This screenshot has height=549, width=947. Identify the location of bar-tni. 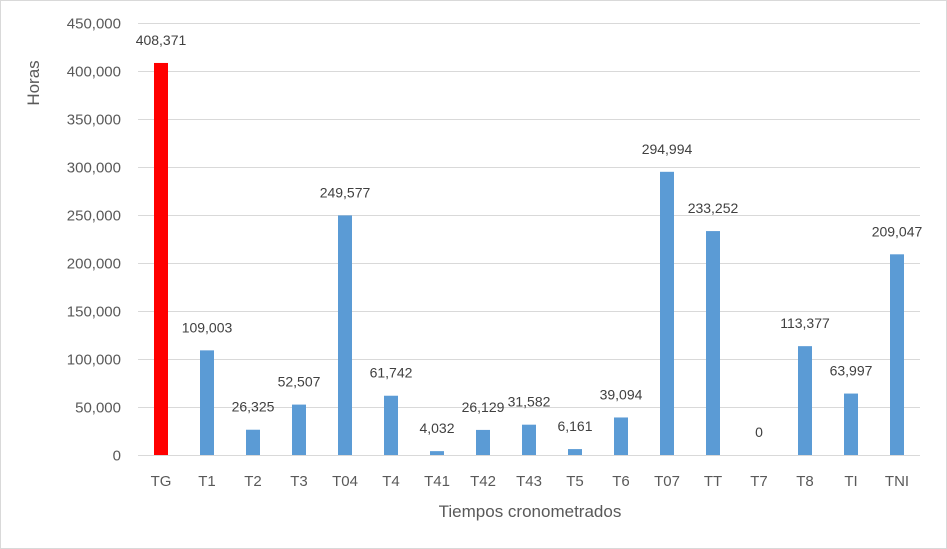
(897, 354).